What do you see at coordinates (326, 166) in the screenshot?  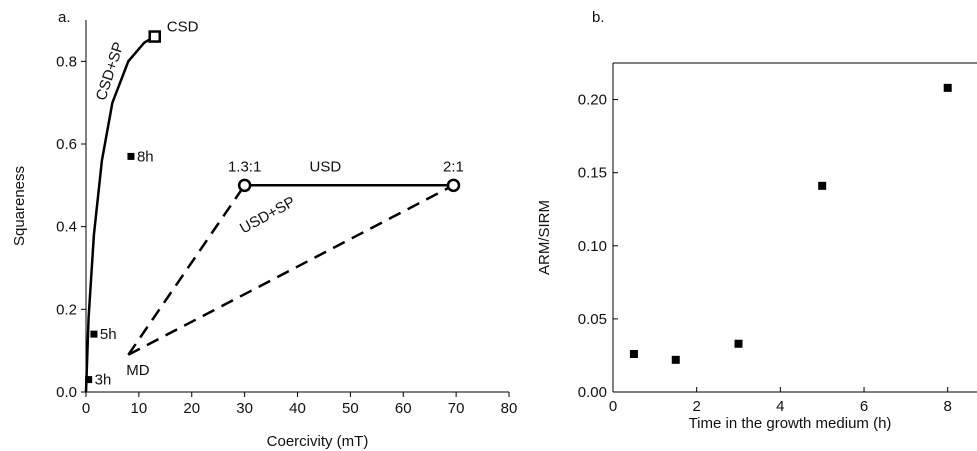 I see `annotation-usd: USD` at bounding box center [326, 166].